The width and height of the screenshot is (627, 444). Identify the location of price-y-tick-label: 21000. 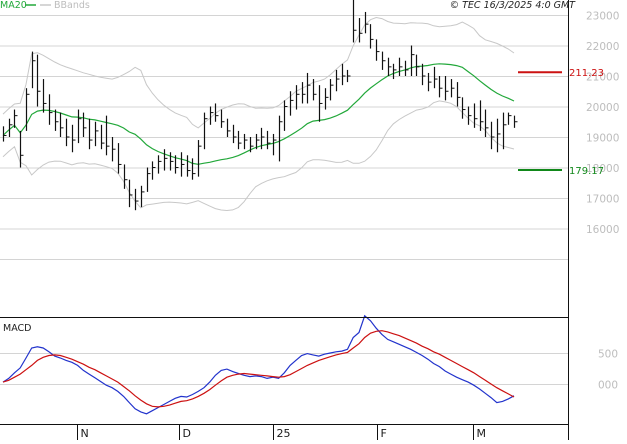
(602, 78).